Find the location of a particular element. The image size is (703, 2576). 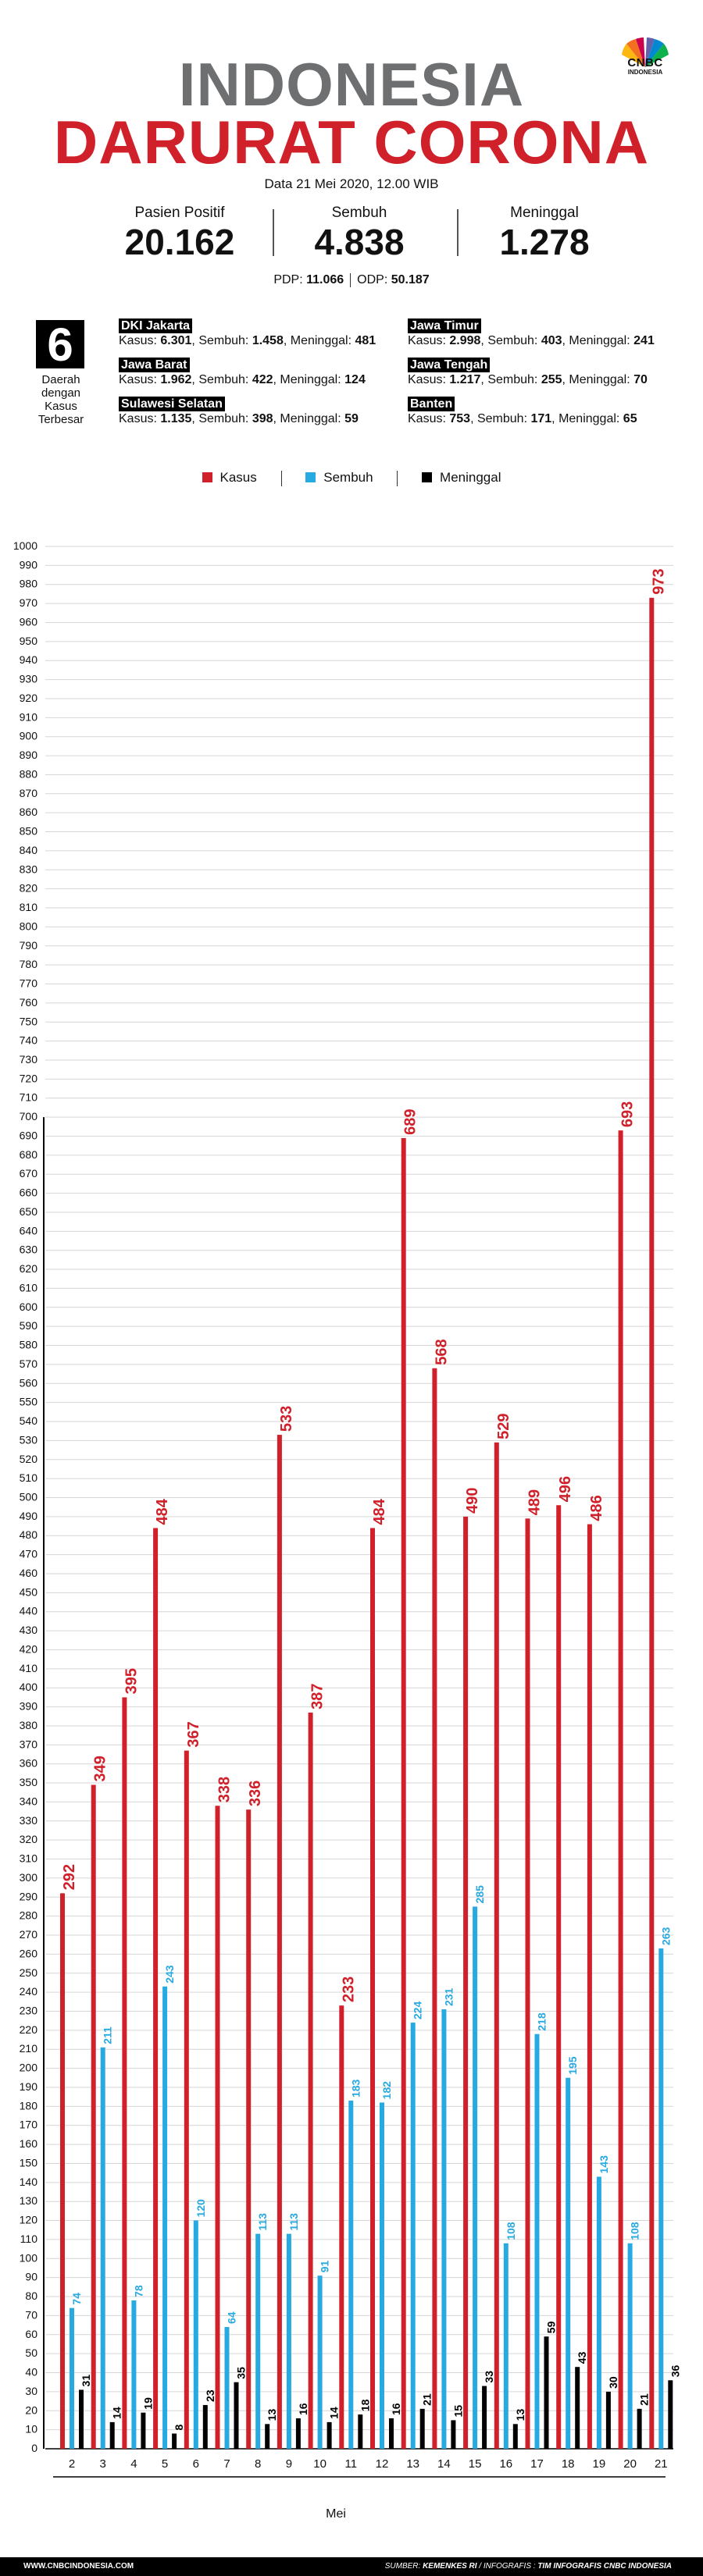

legend-swatch-sembuh is located at coordinates (310, 477).